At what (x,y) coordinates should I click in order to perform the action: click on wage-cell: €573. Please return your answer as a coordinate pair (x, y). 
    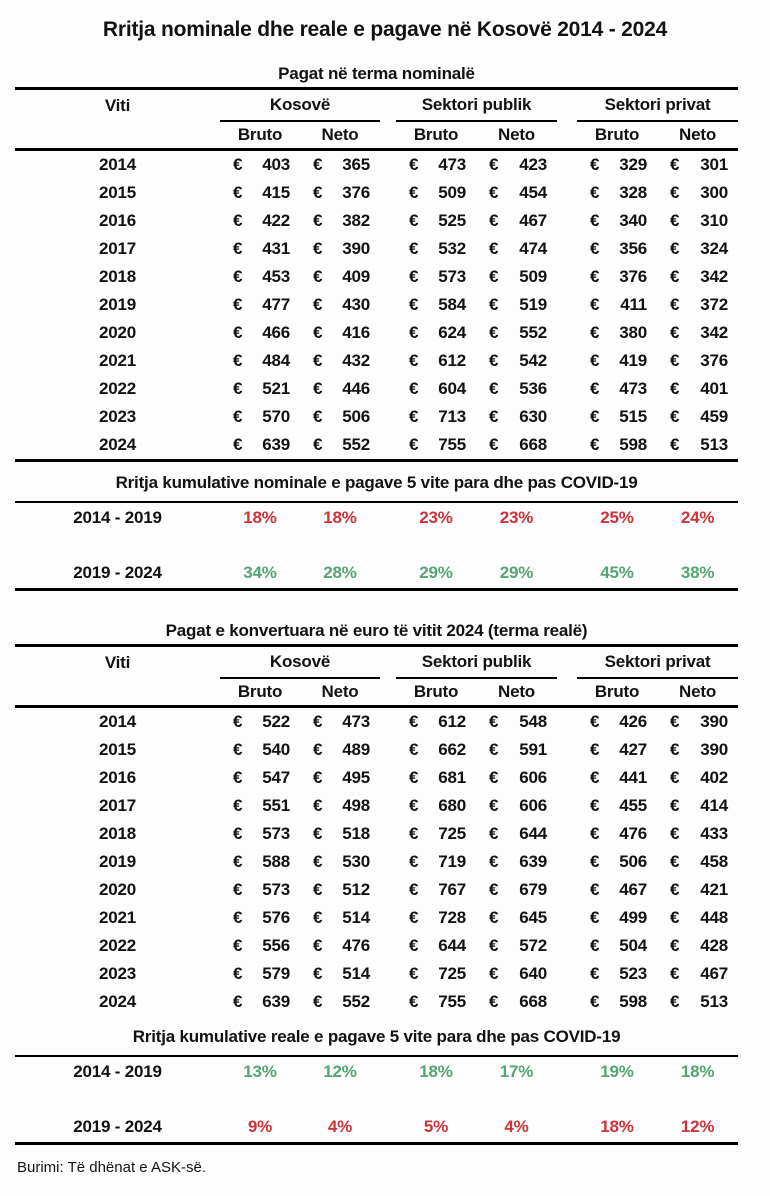
    Looking at the image, I should click on (436, 277).